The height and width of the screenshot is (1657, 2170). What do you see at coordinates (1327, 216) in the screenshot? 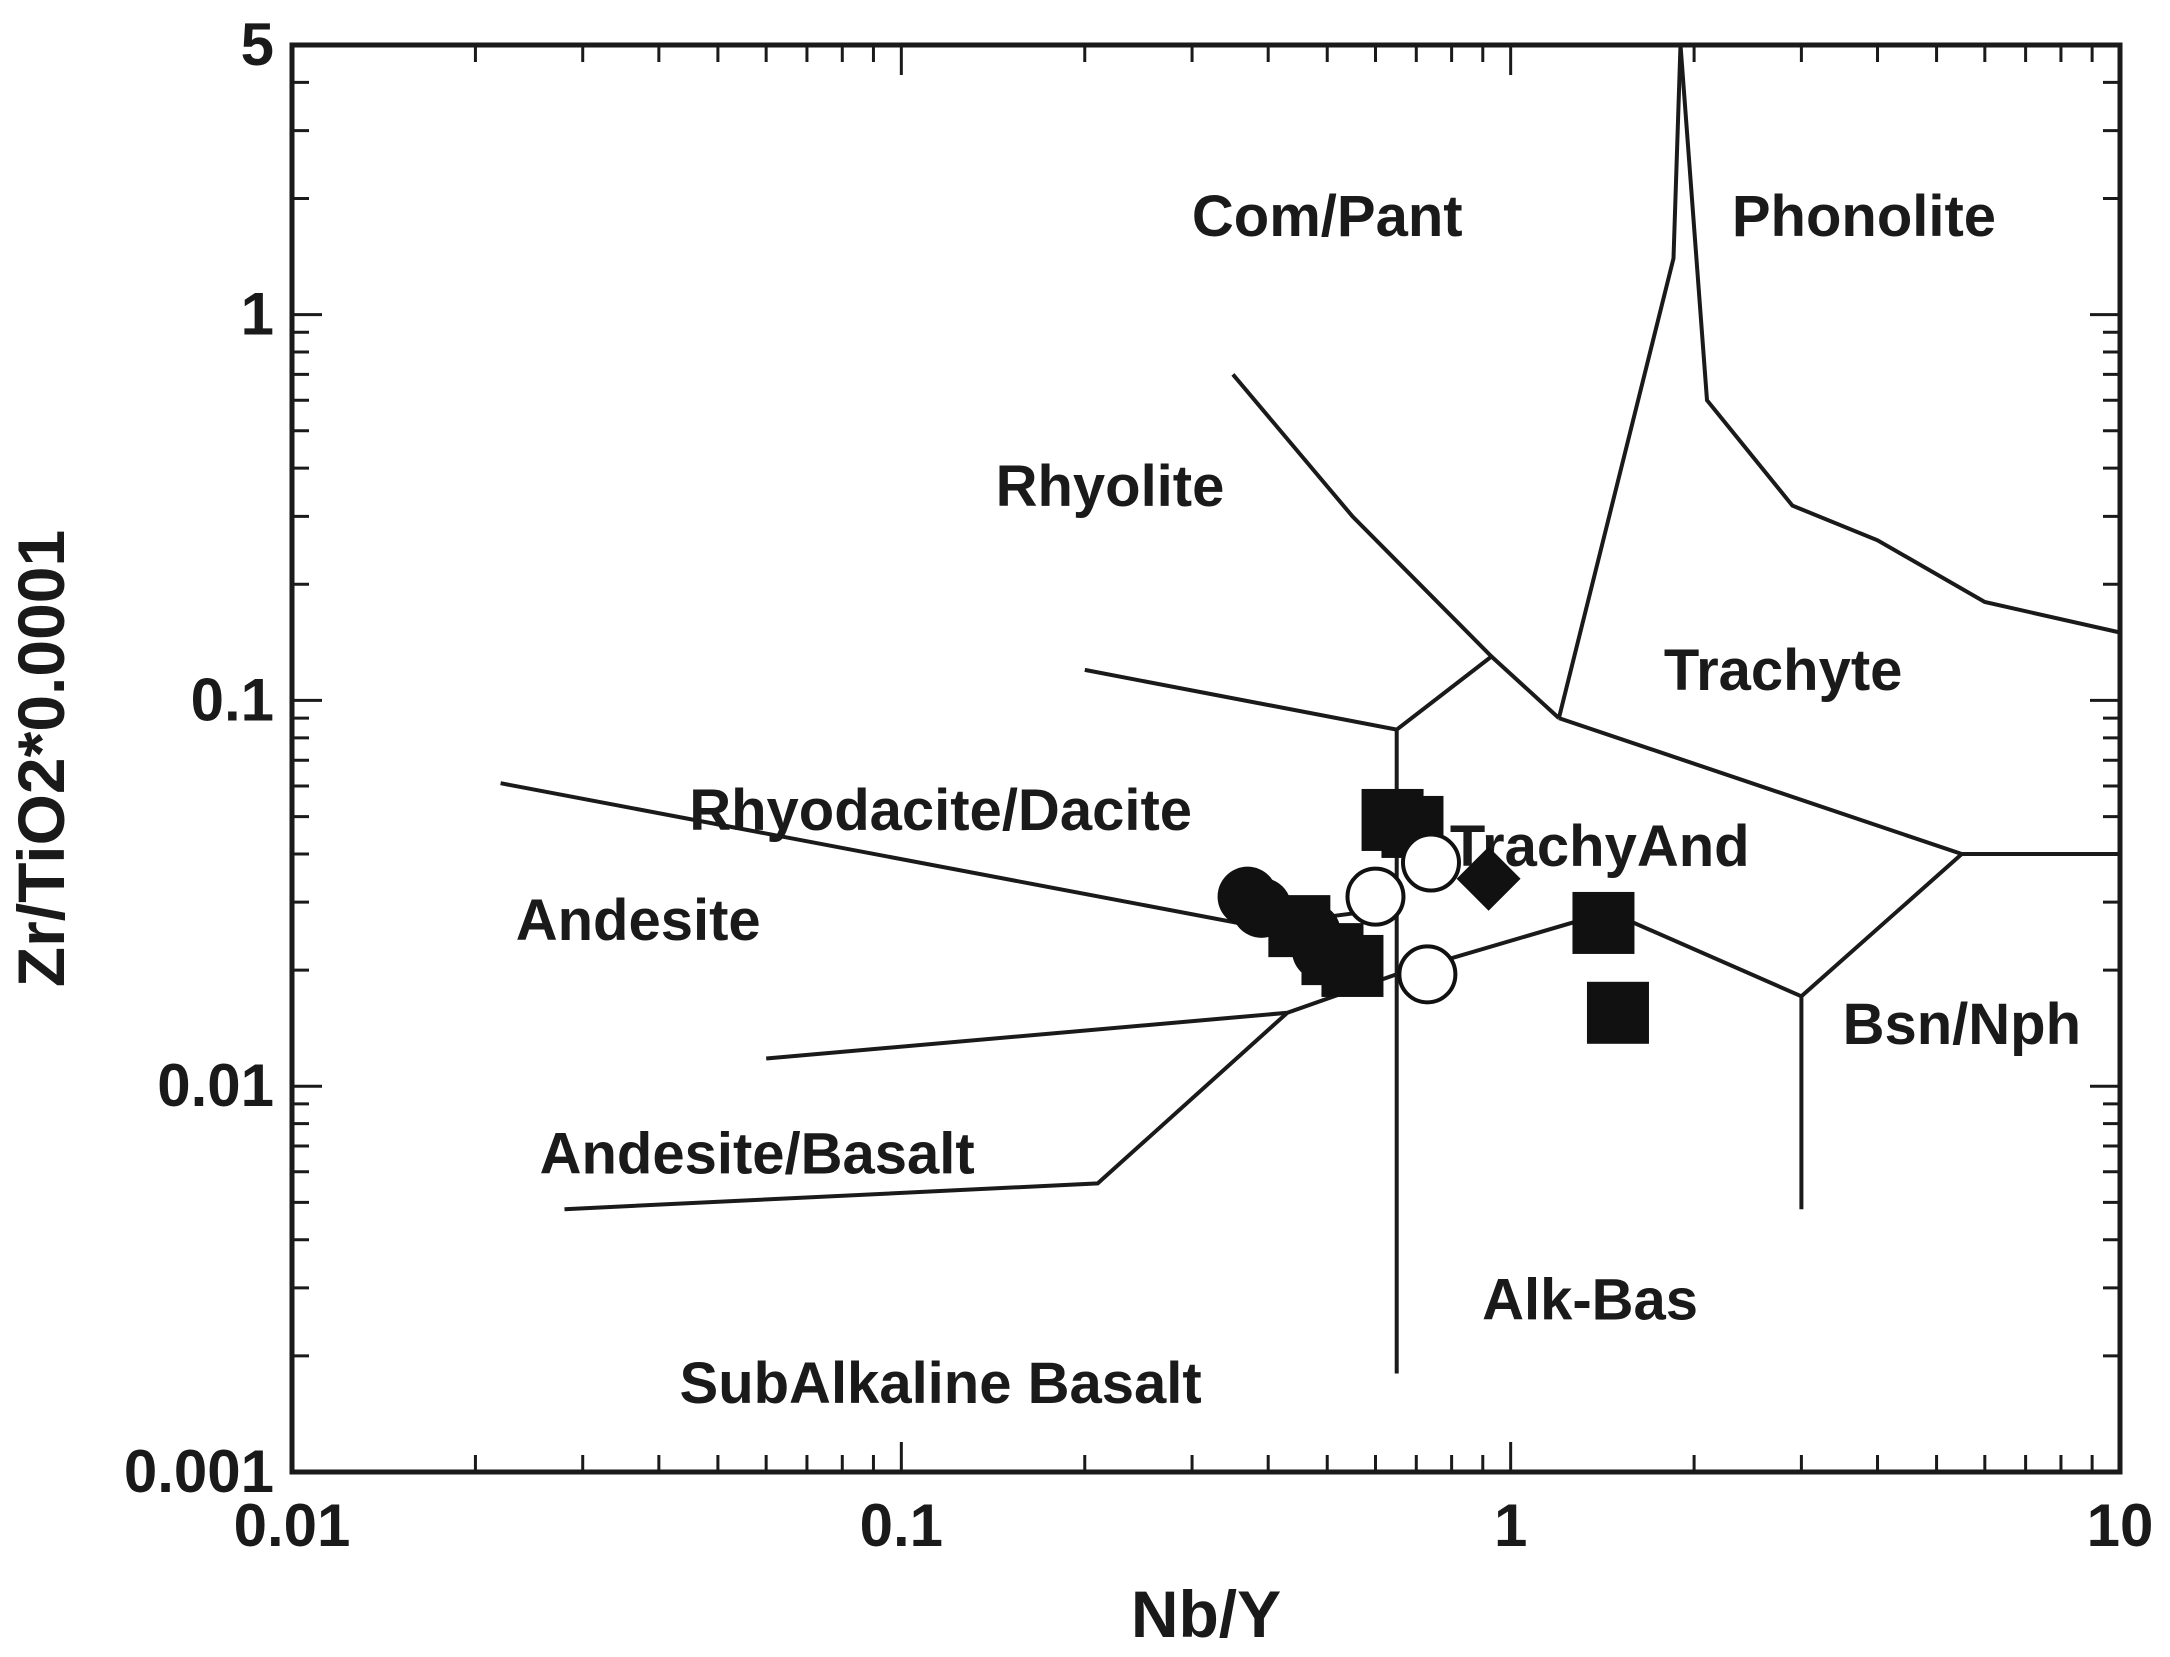
I see `field-label: Com/Pant` at bounding box center [1327, 216].